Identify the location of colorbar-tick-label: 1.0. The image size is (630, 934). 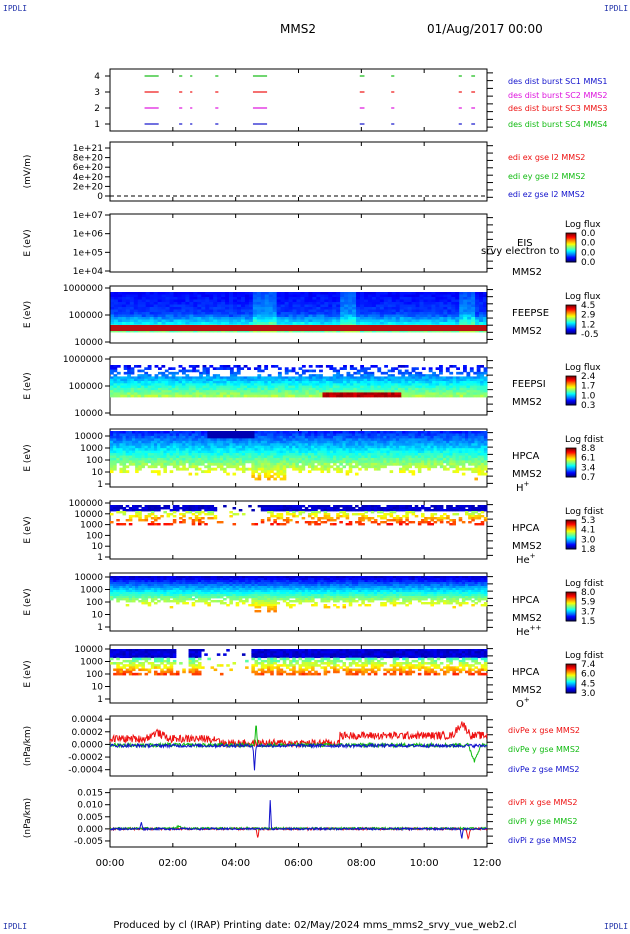
(588, 396).